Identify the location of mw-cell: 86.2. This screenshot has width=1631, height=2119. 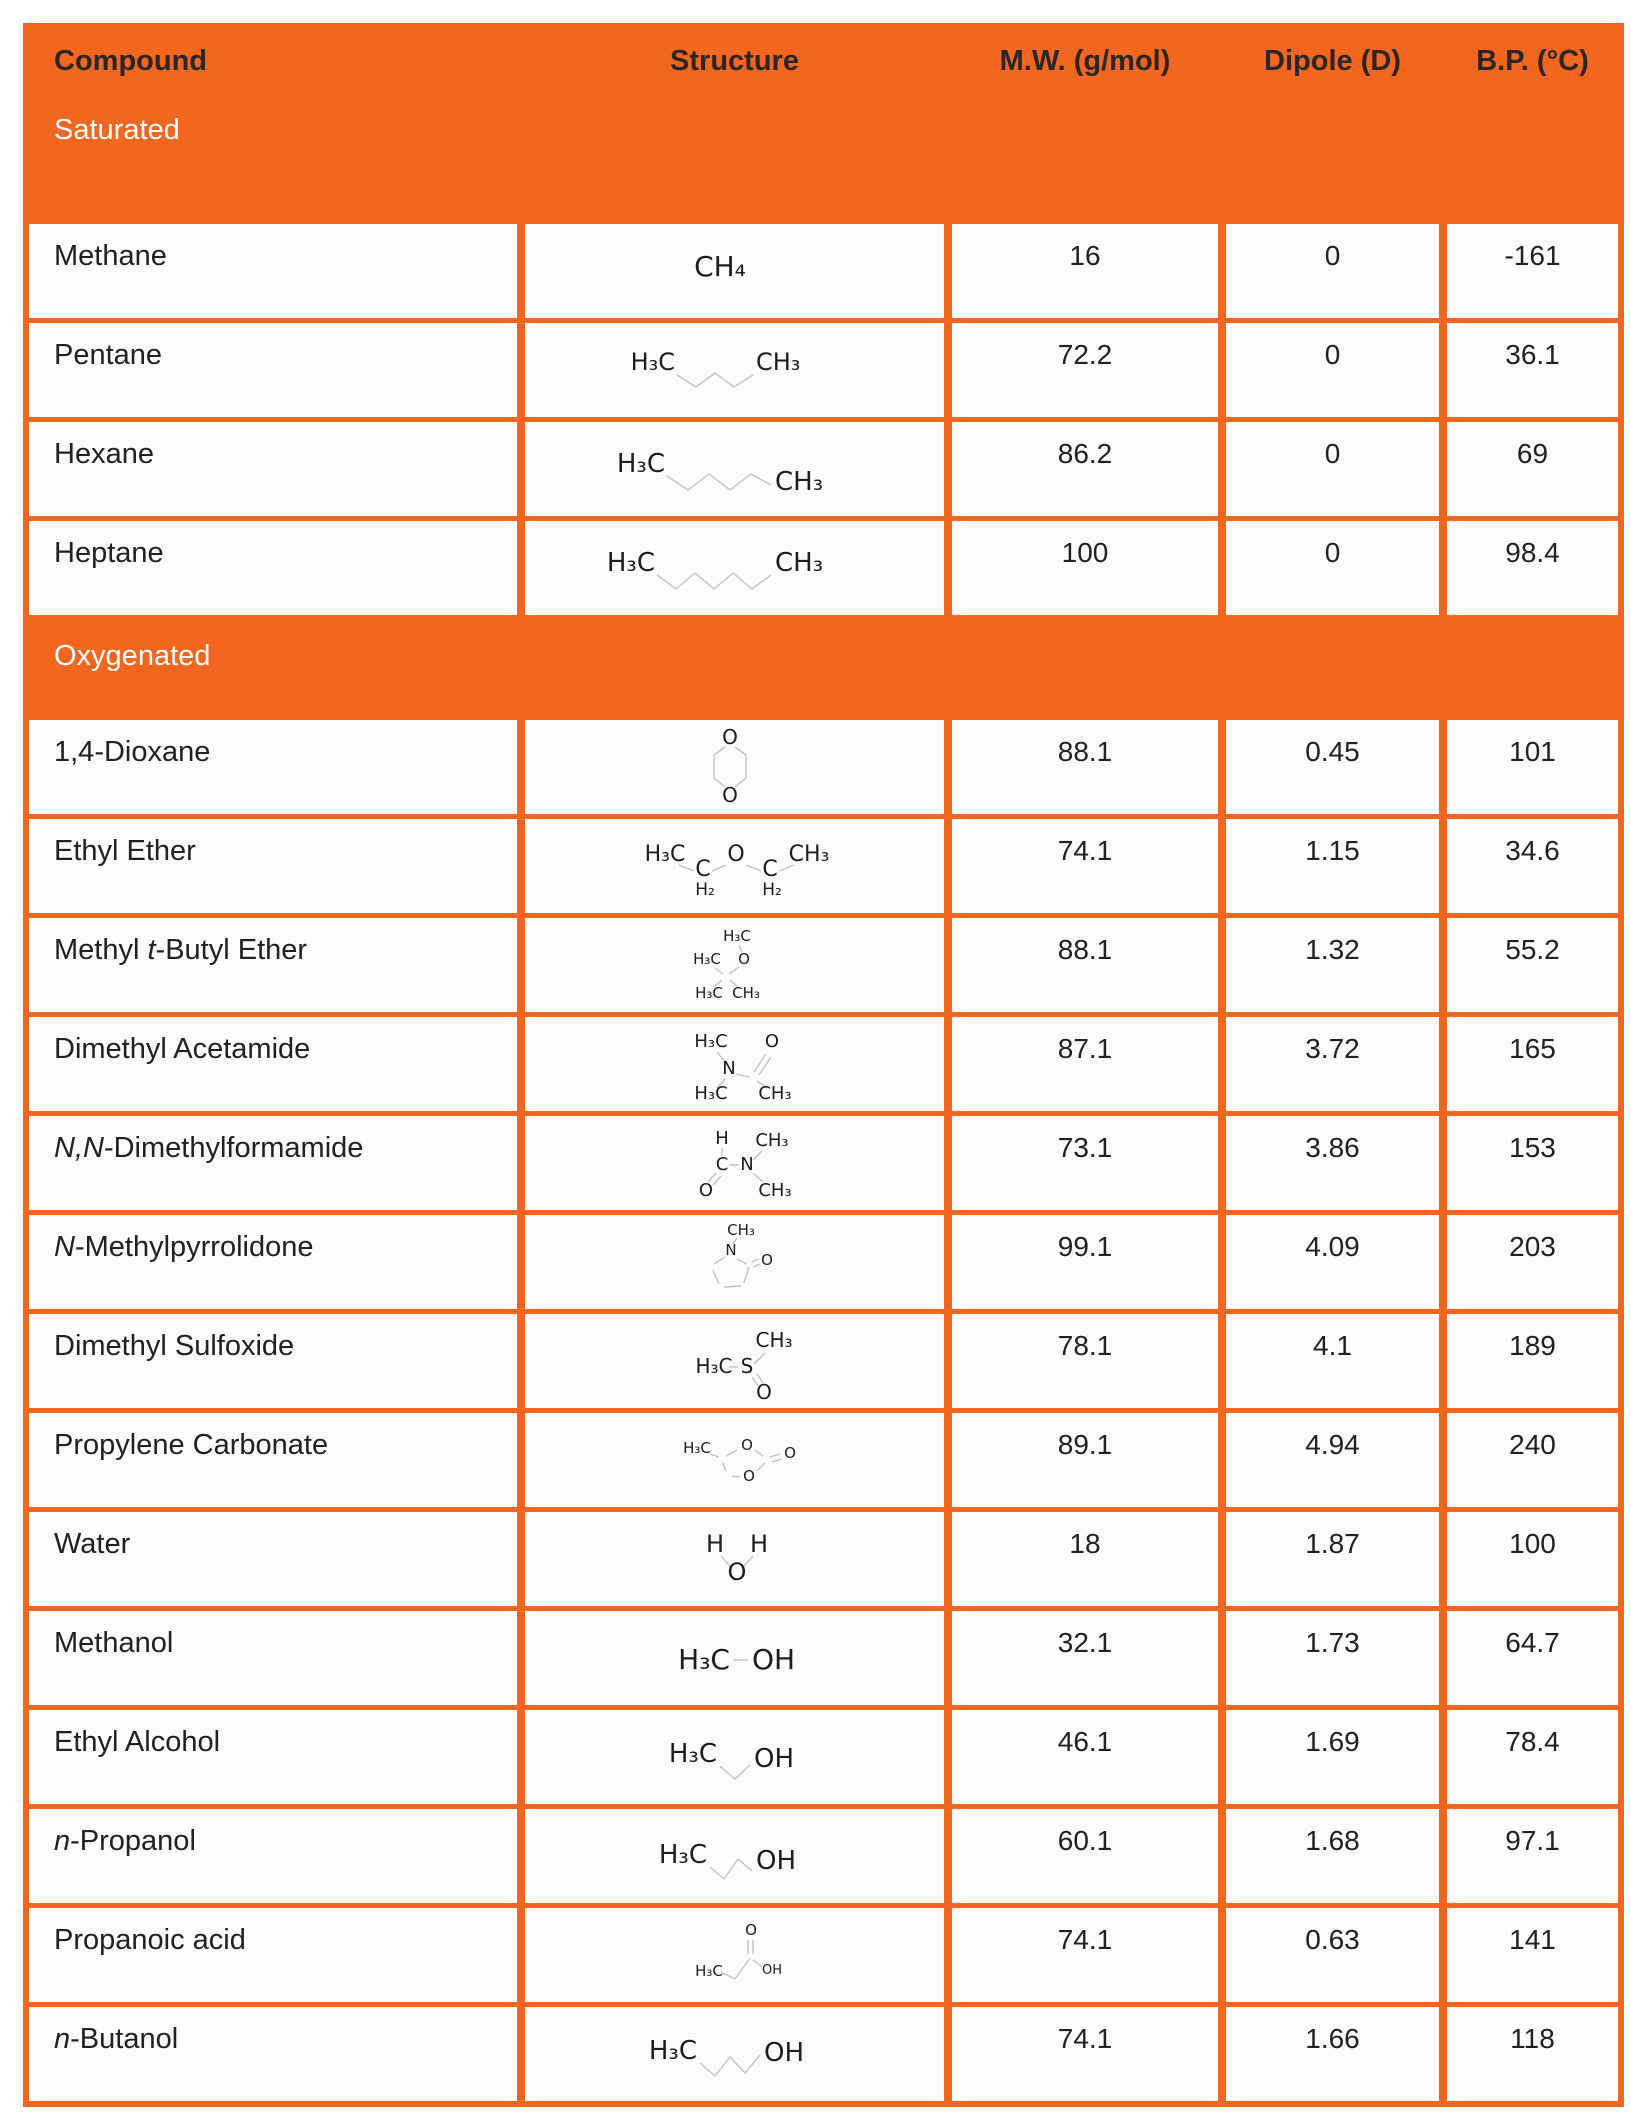
(1085, 469).